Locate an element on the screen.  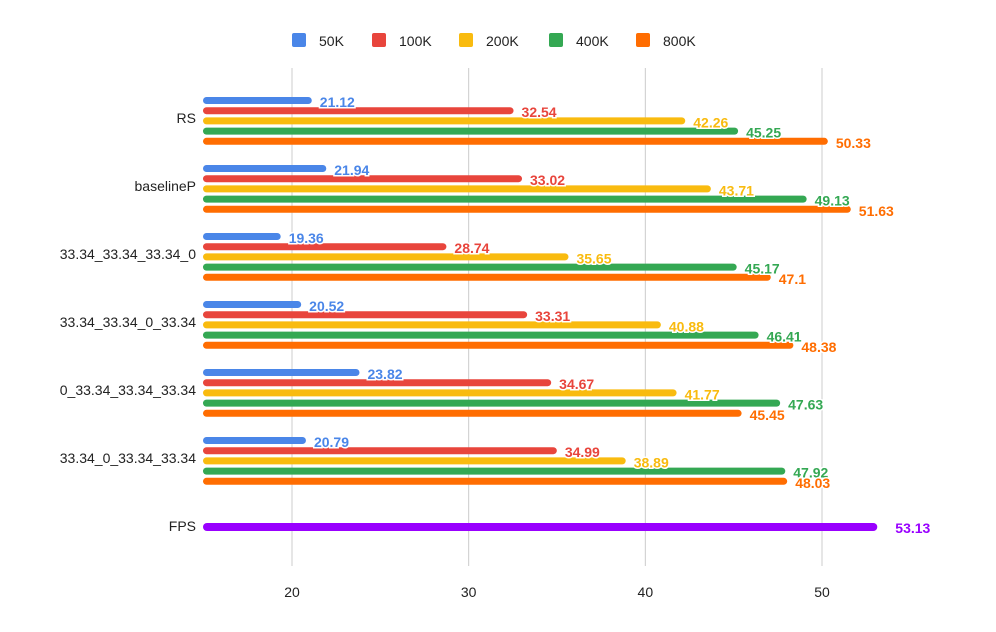
legend-item-200k: 200K is located at coordinates (489, 41).